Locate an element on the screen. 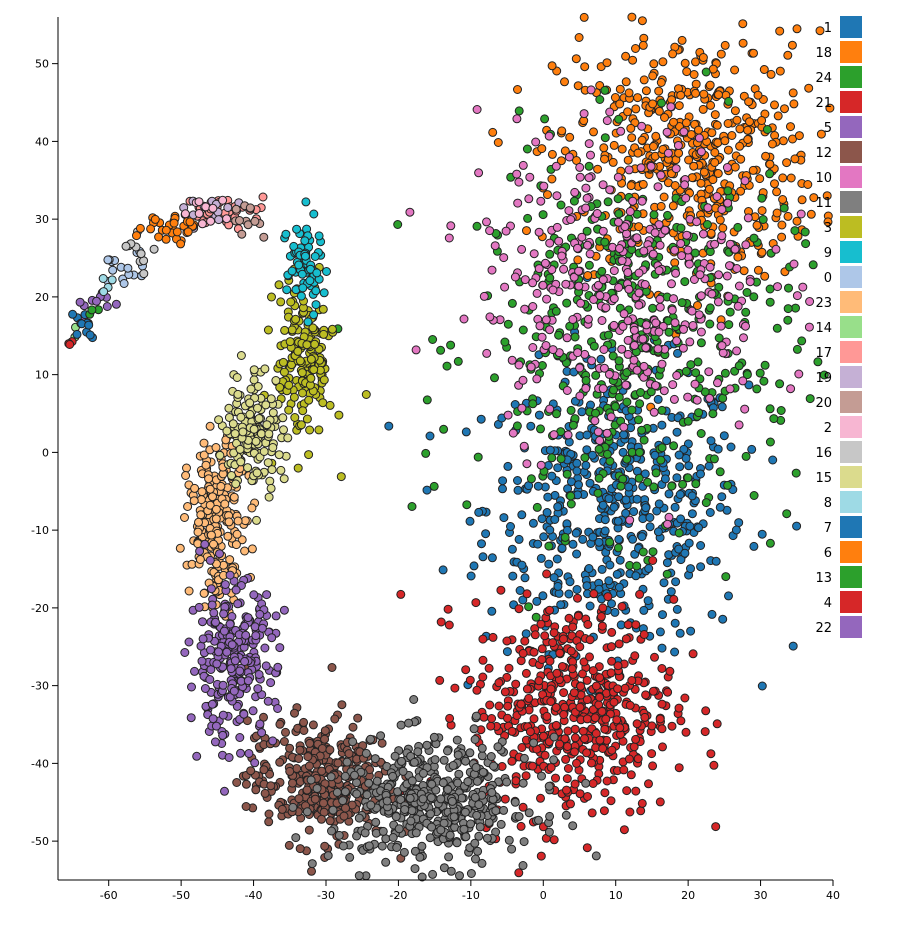 Image resolution: width=904 pixels, height=926 pixels. legend-item-1: 1 is located at coordinates (843, 27).